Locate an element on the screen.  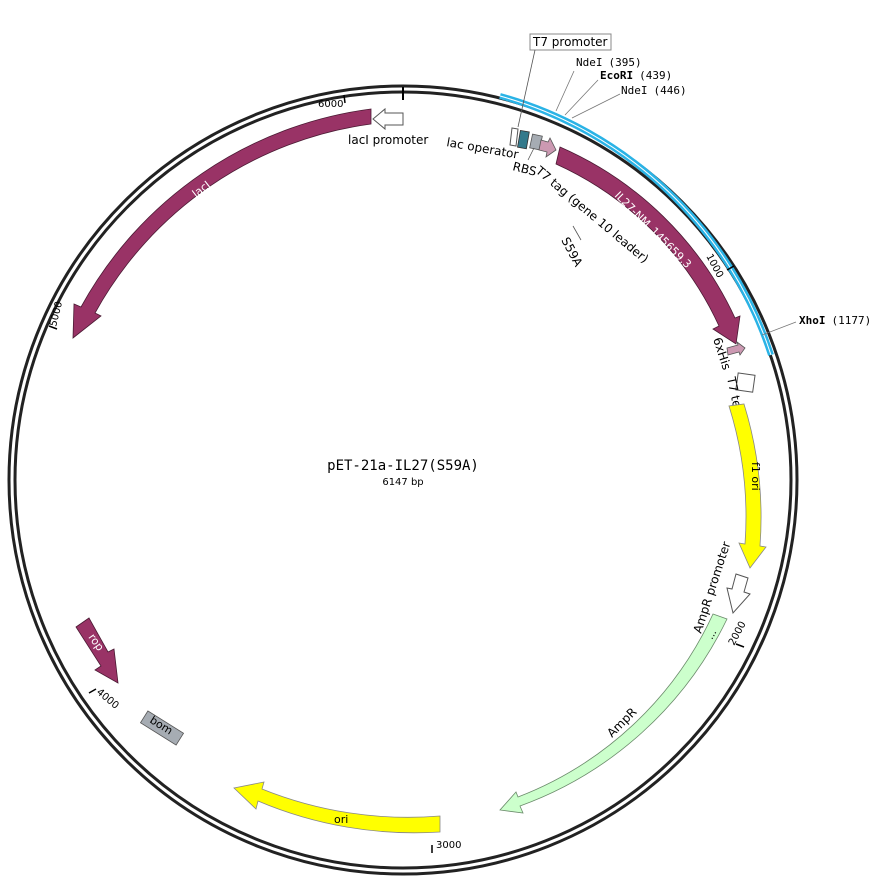
tick-2000: 2000 is located at coordinates (738, 634).